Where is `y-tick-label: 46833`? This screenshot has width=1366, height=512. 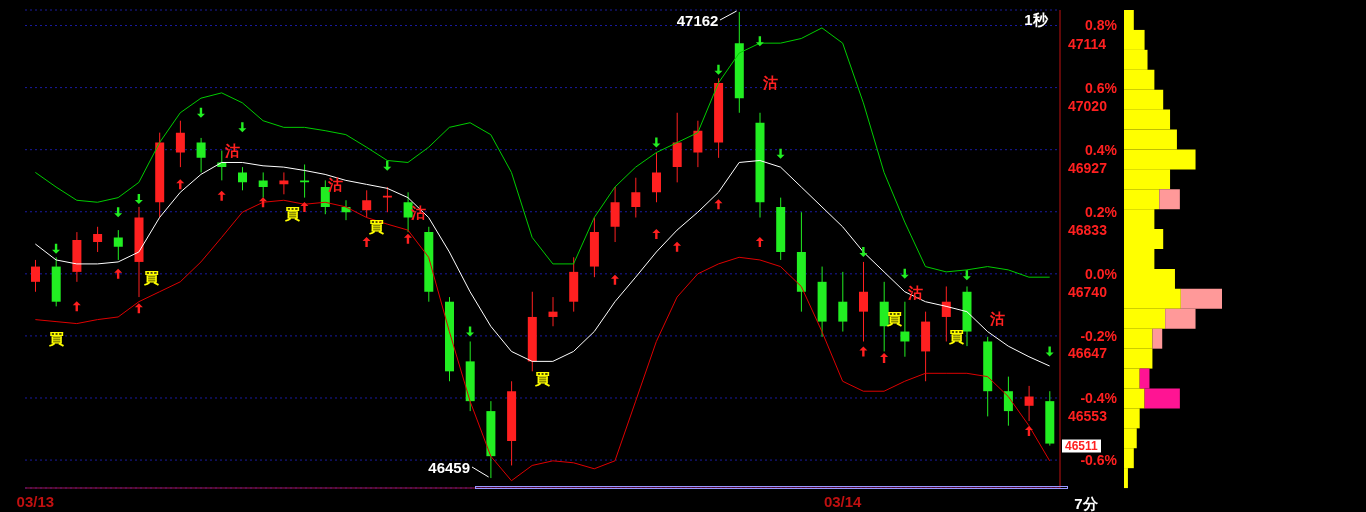 y-tick-label: 46833 is located at coordinates (1088, 230).